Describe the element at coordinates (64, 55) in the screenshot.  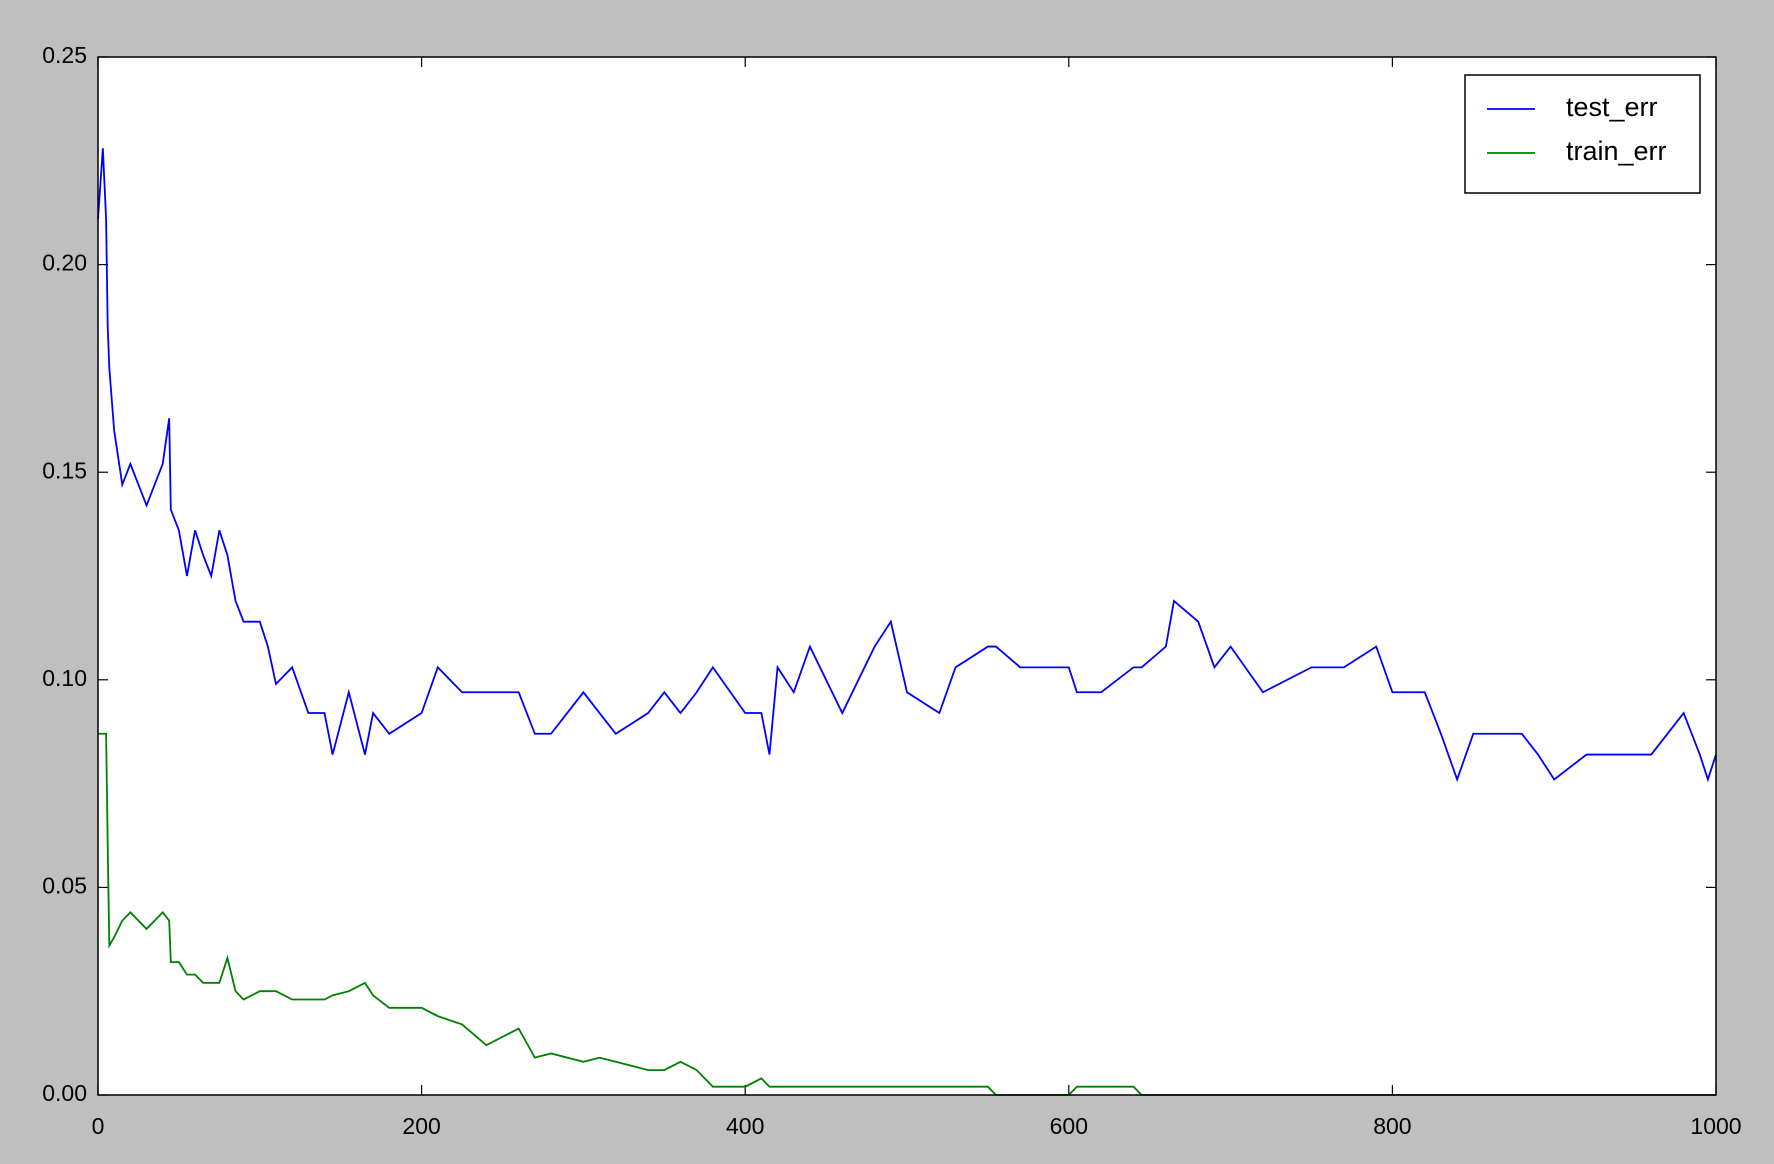
I see `y-tick-label: 0.25` at that location.